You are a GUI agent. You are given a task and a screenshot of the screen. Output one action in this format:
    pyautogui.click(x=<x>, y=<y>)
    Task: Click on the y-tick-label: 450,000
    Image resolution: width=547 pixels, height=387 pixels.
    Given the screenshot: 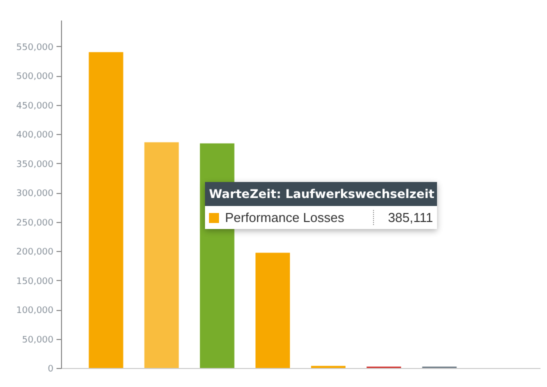 What is the action you would take?
    pyautogui.click(x=35, y=106)
    